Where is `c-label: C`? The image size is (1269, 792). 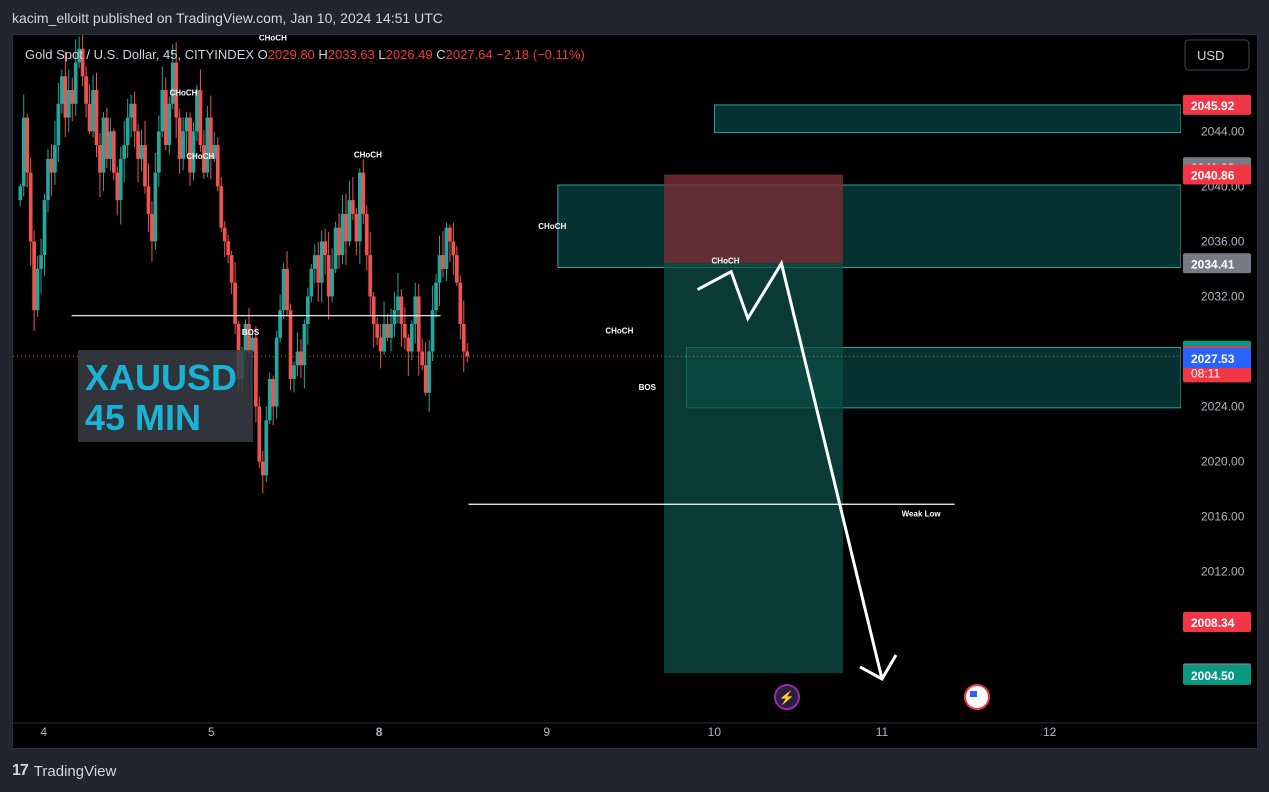 c-label: C is located at coordinates (440, 54).